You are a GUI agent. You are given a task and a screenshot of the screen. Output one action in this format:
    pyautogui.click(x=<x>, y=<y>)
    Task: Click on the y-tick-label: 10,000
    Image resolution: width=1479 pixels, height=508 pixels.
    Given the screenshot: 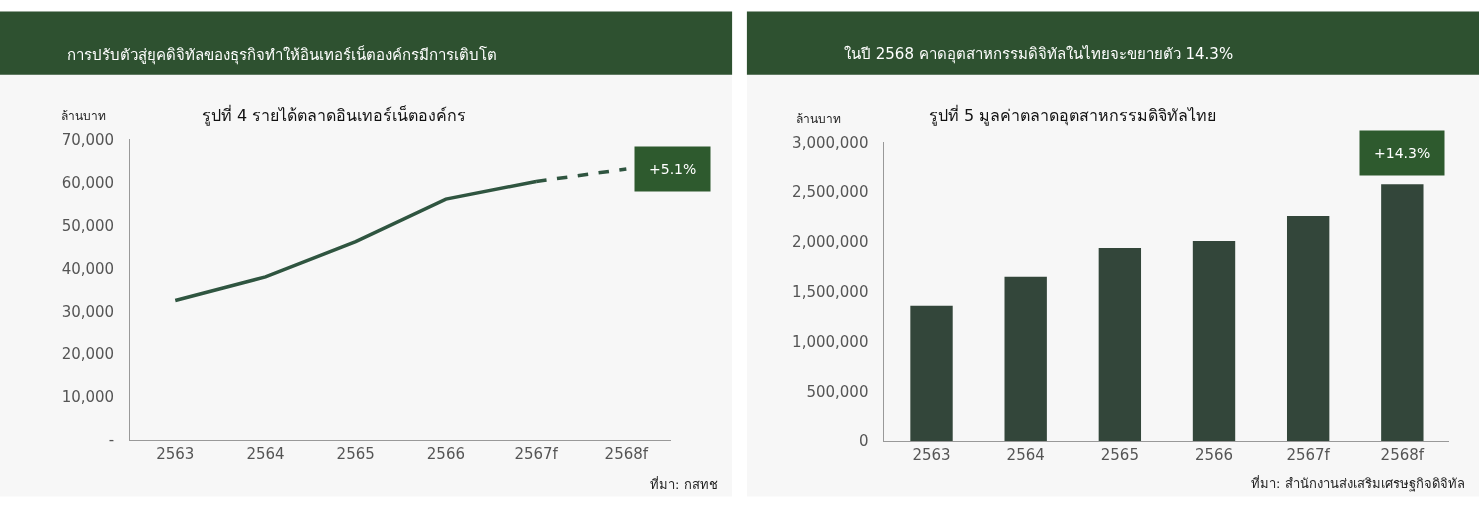 What is the action you would take?
    pyautogui.click(x=88, y=397)
    